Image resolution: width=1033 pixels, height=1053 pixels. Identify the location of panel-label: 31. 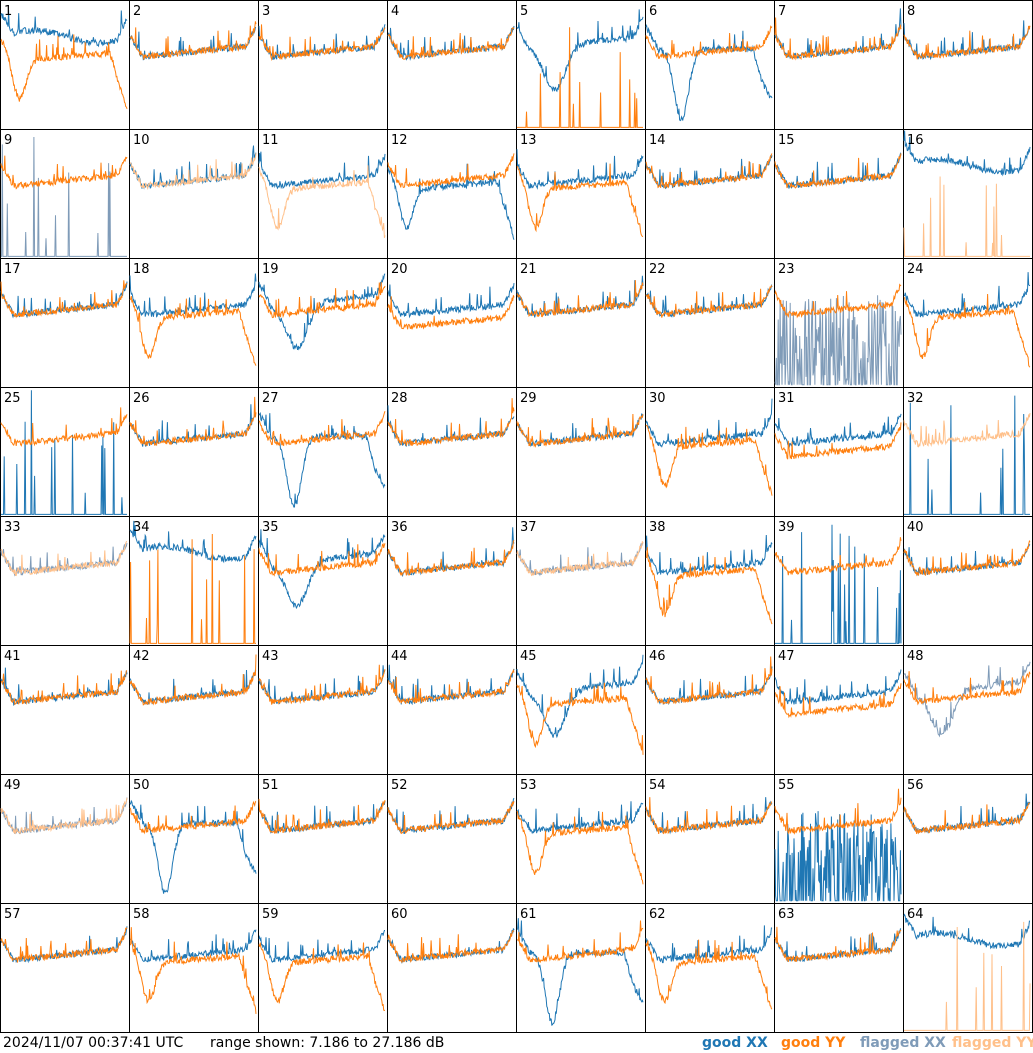
(786, 398).